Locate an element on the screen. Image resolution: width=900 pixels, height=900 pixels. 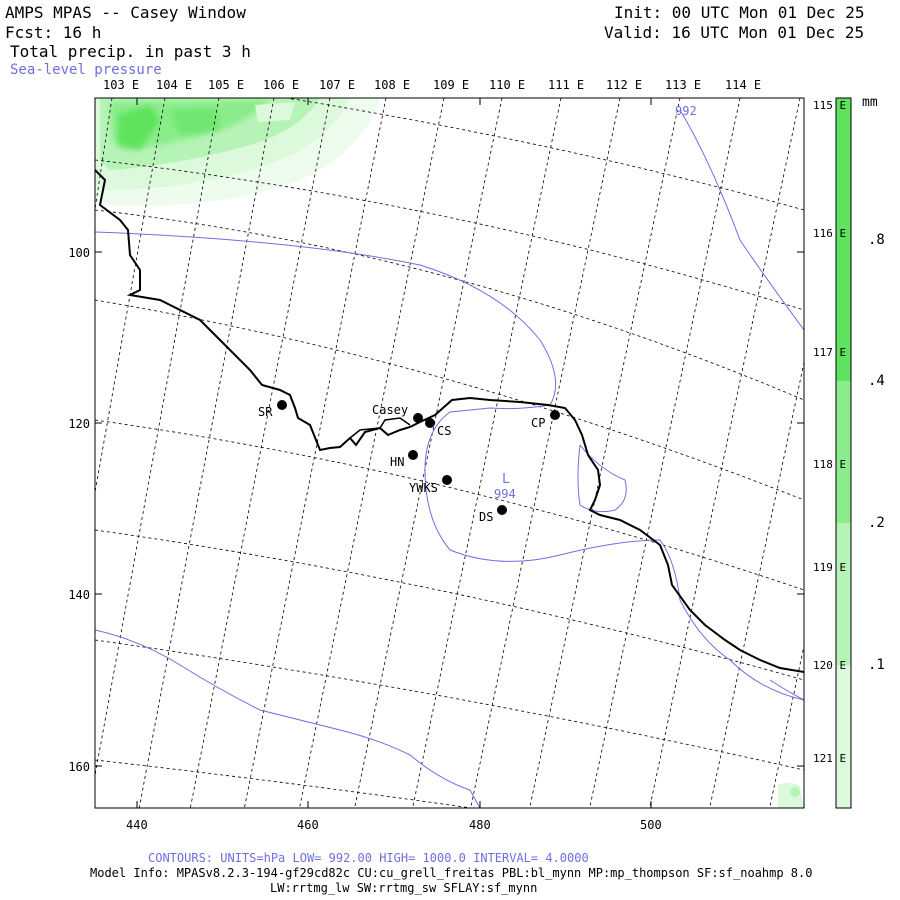
contour-label: 992 is located at coordinates (686, 111).